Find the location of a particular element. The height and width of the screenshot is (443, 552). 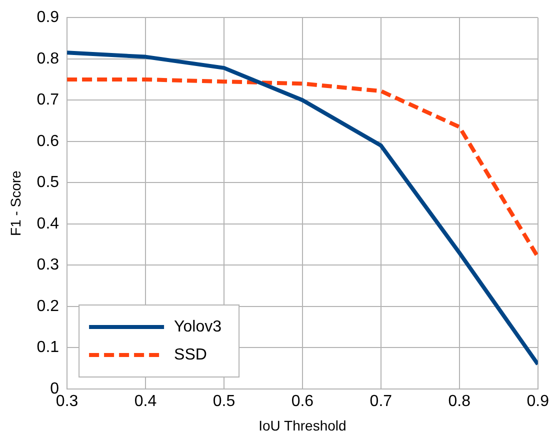

x-tick-label: 0.7 is located at coordinates (381, 401).